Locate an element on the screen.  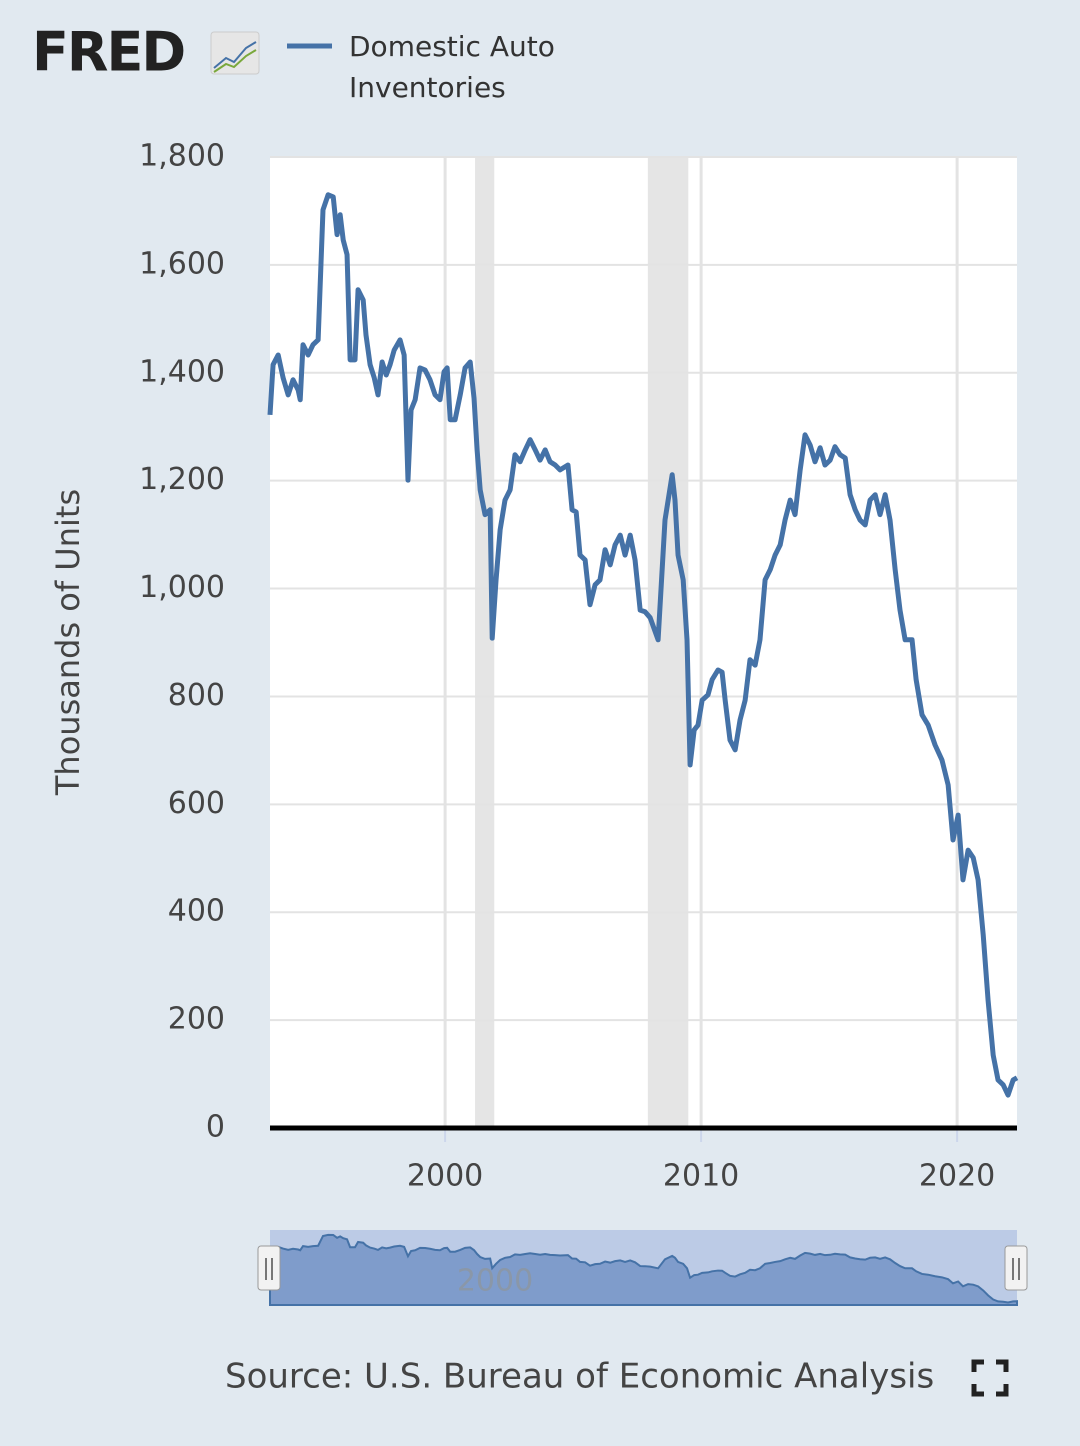
y-axis-label: Thousands of Units is located at coordinates (68, 642).